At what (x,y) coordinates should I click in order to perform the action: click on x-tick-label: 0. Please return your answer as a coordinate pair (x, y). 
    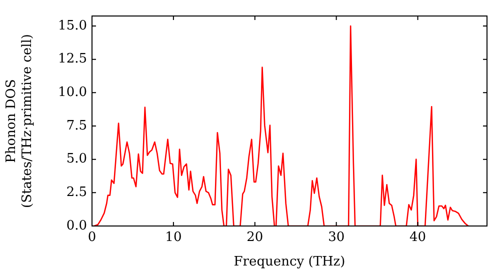
    Looking at the image, I should click on (92, 238).